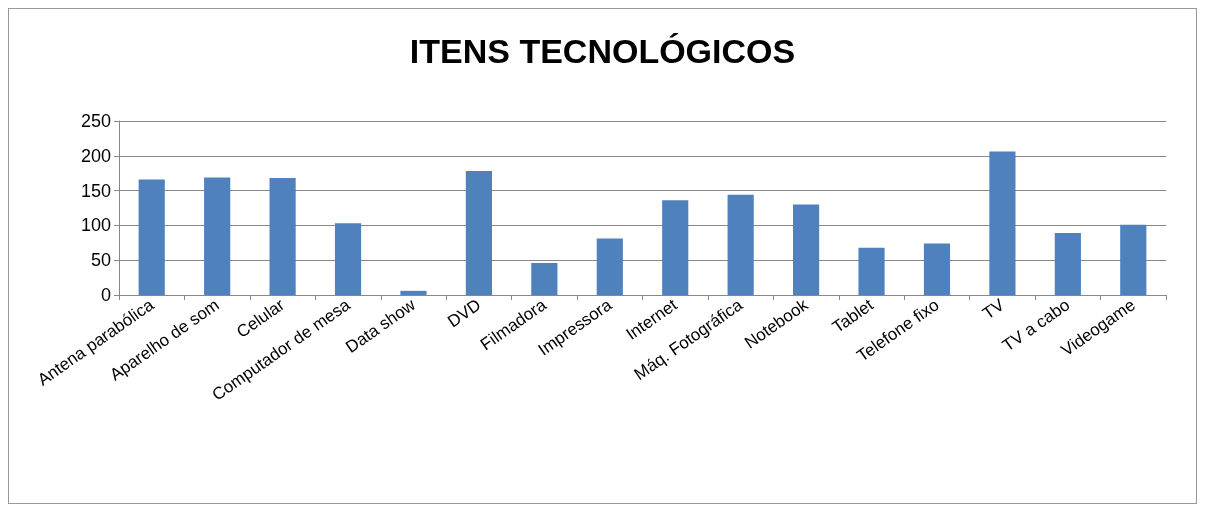  Describe the element at coordinates (95, 121) in the screenshot. I see `y-tick-label: 250` at that location.